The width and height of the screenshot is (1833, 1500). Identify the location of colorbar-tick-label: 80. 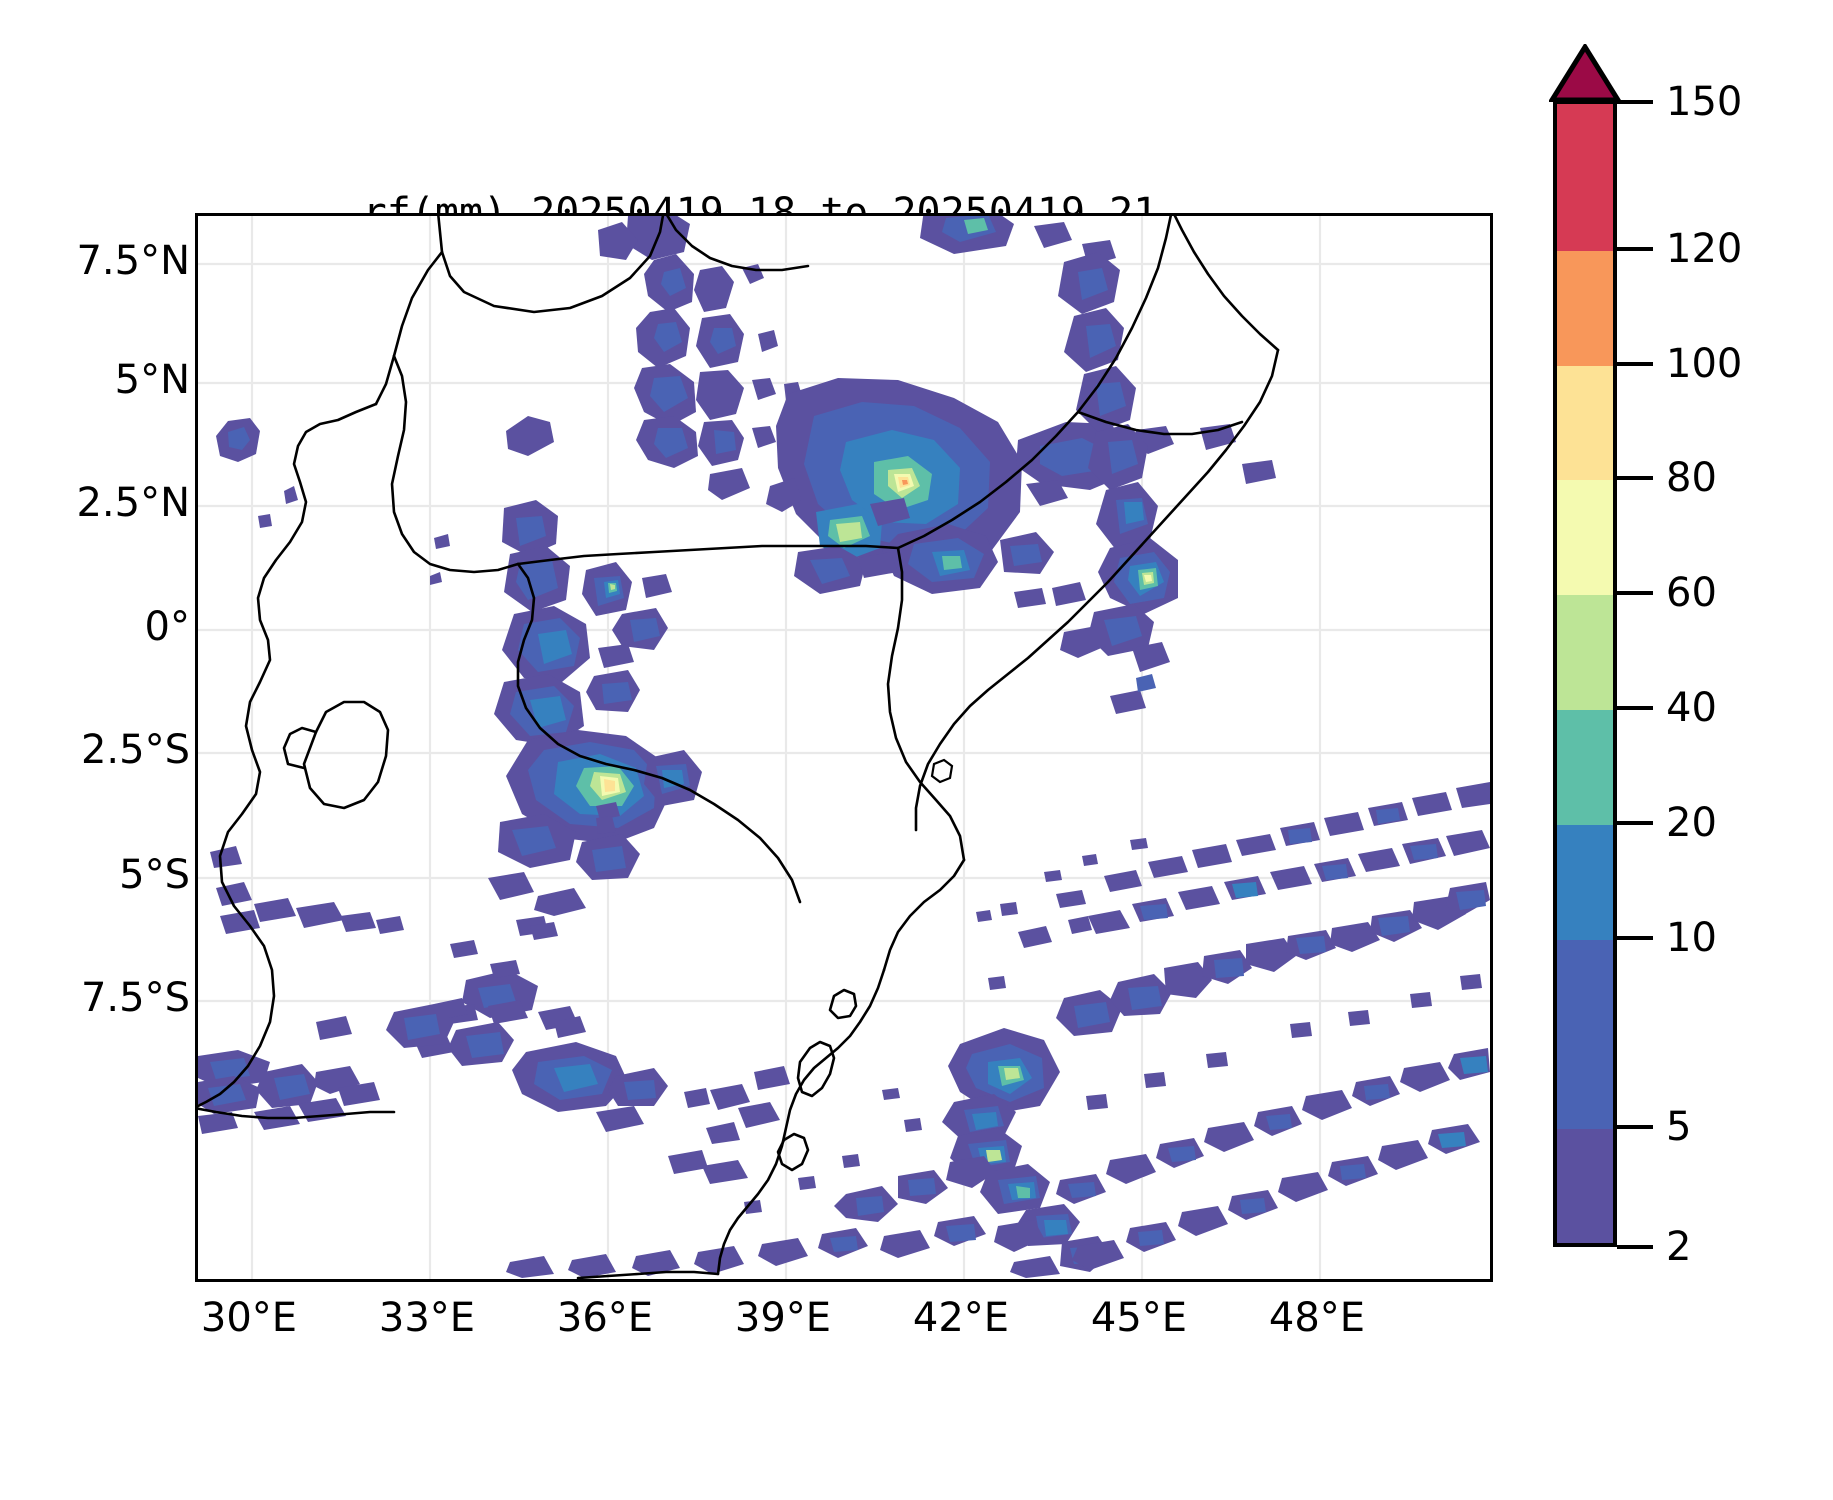
(1691, 478).